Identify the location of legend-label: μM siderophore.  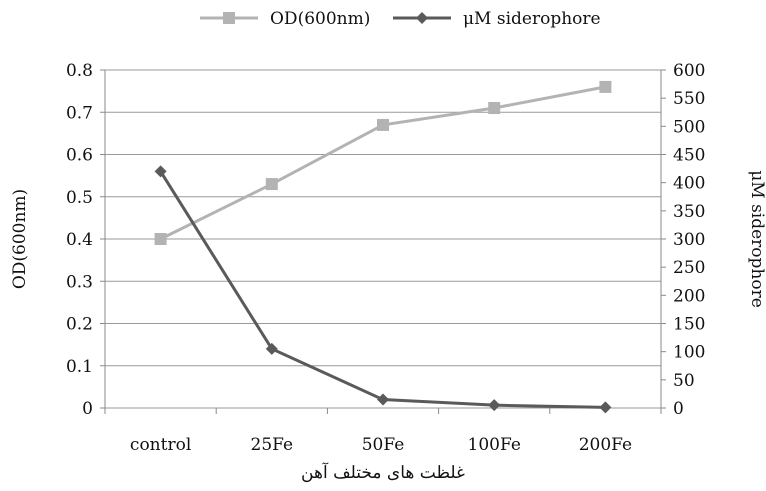
(532, 19).